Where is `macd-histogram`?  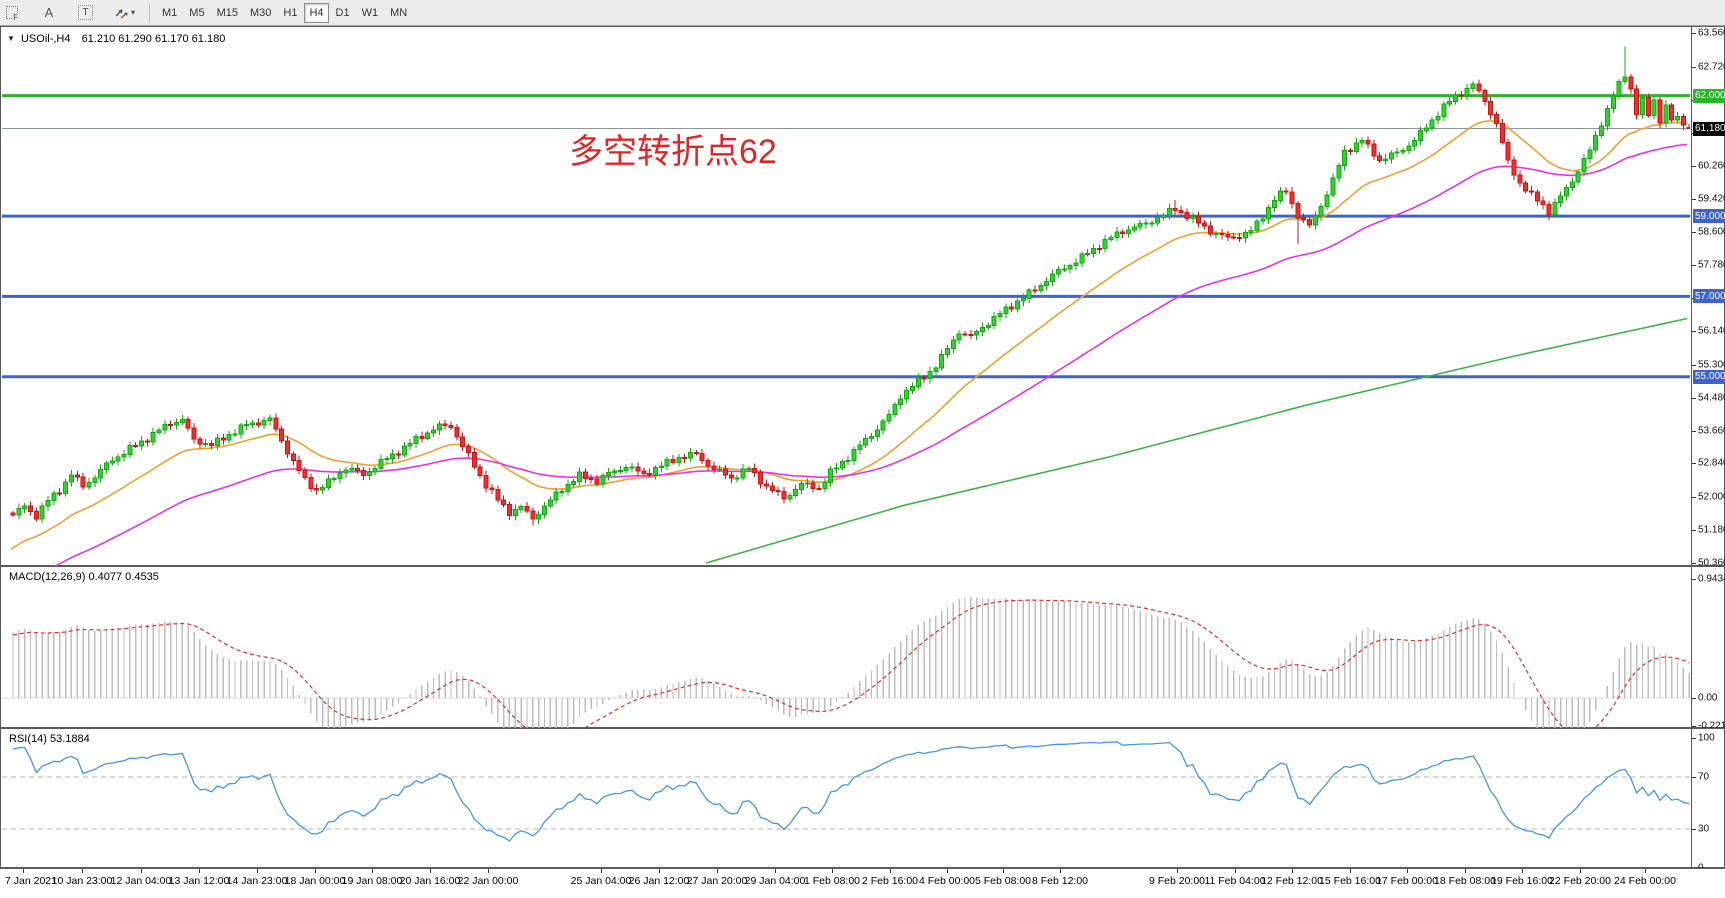
macd-histogram is located at coordinates (851, 662).